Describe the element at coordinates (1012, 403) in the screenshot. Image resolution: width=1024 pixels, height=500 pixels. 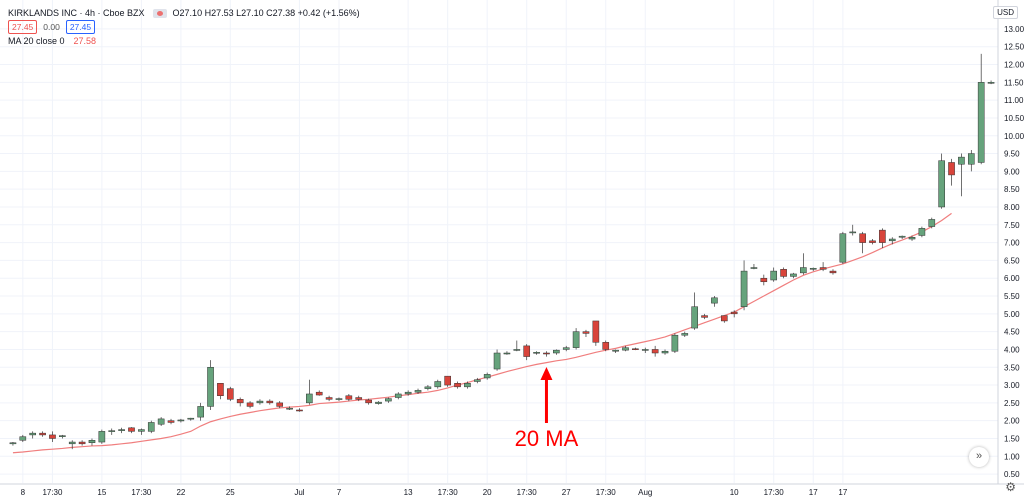
I see `price-tick-label: 2.50` at that location.